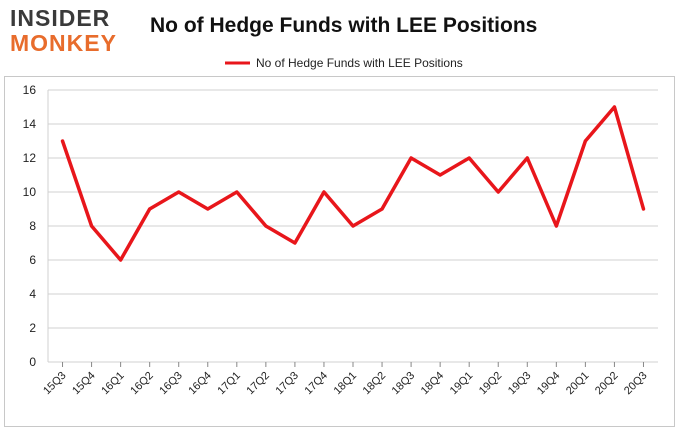 This screenshot has width=680, height=433. I want to click on logo-word-insider: INSIDER, so click(60, 18).